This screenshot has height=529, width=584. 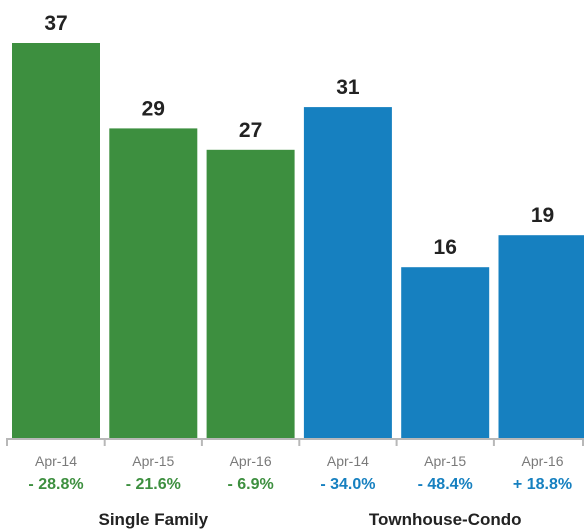 What do you see at coordinates (250, 130) in the screenshot?
I see `bar-value-label: 27` at bounding box center [250, 130].